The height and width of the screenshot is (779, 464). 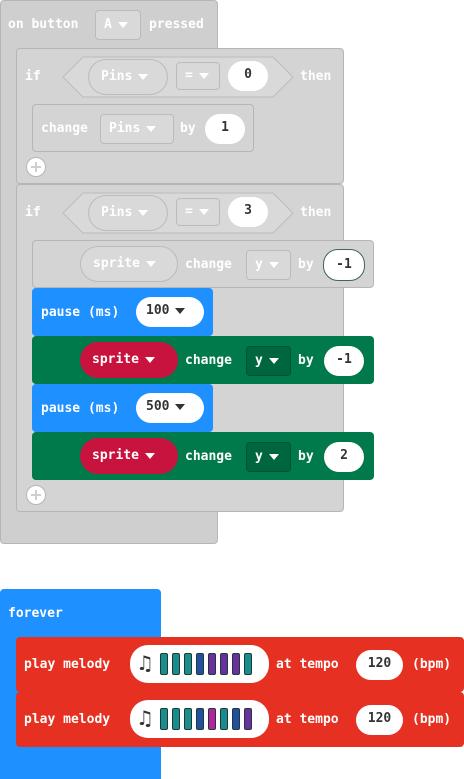 I want to click on compare-value-input: 3, so click(x=248, y=212).